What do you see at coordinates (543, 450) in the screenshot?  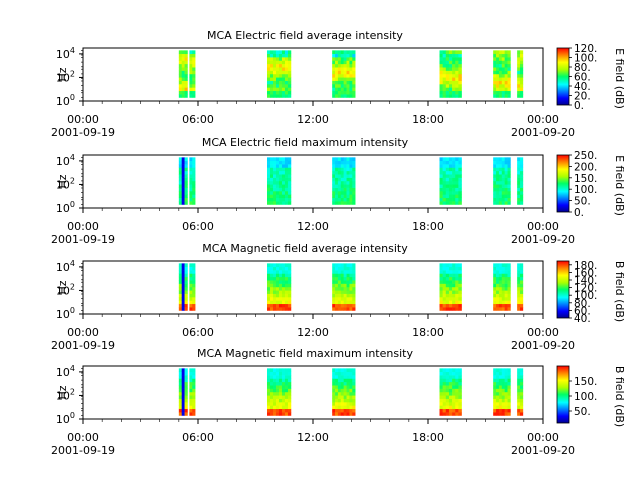 I see `x-tick-date: 2001-09-20` at bounding box center [543, 450].